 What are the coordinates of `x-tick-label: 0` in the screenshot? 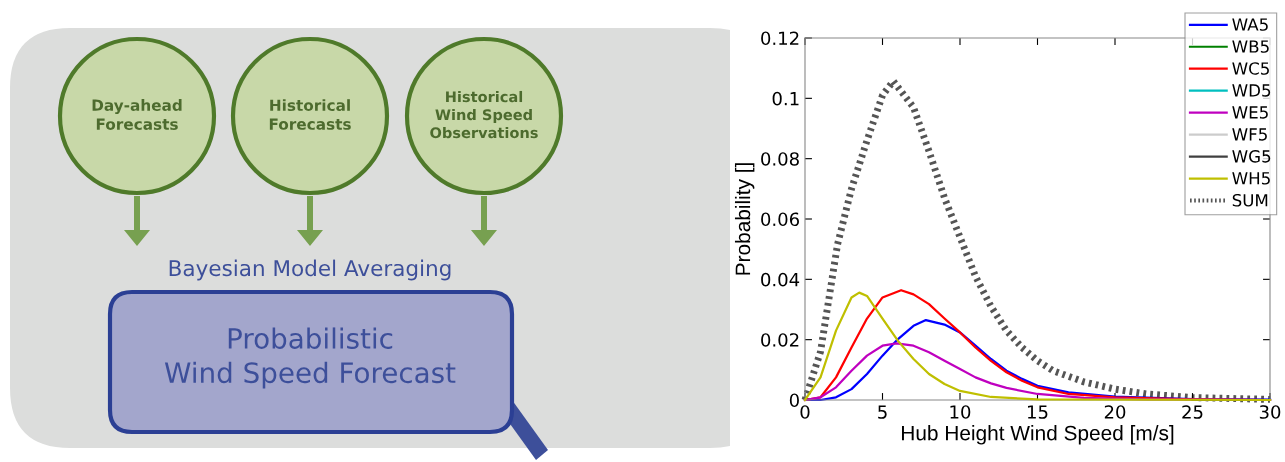 It's located at (805, 412).